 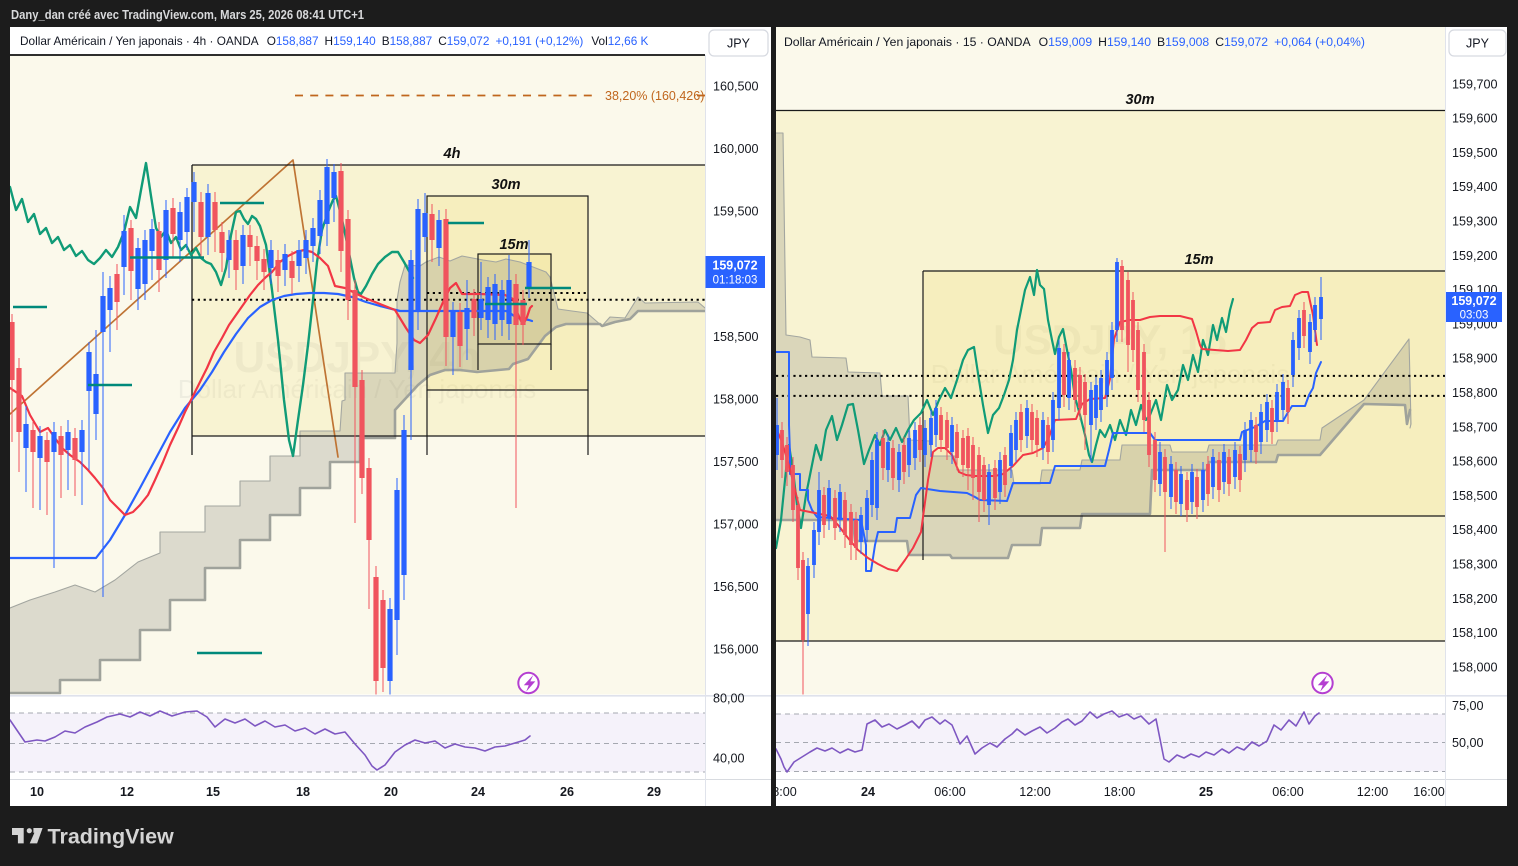 What do you see at coordinates (1475, 359) in the screenshot?
I see `svg-text: 158,900` at bounding box center [1475, 359].